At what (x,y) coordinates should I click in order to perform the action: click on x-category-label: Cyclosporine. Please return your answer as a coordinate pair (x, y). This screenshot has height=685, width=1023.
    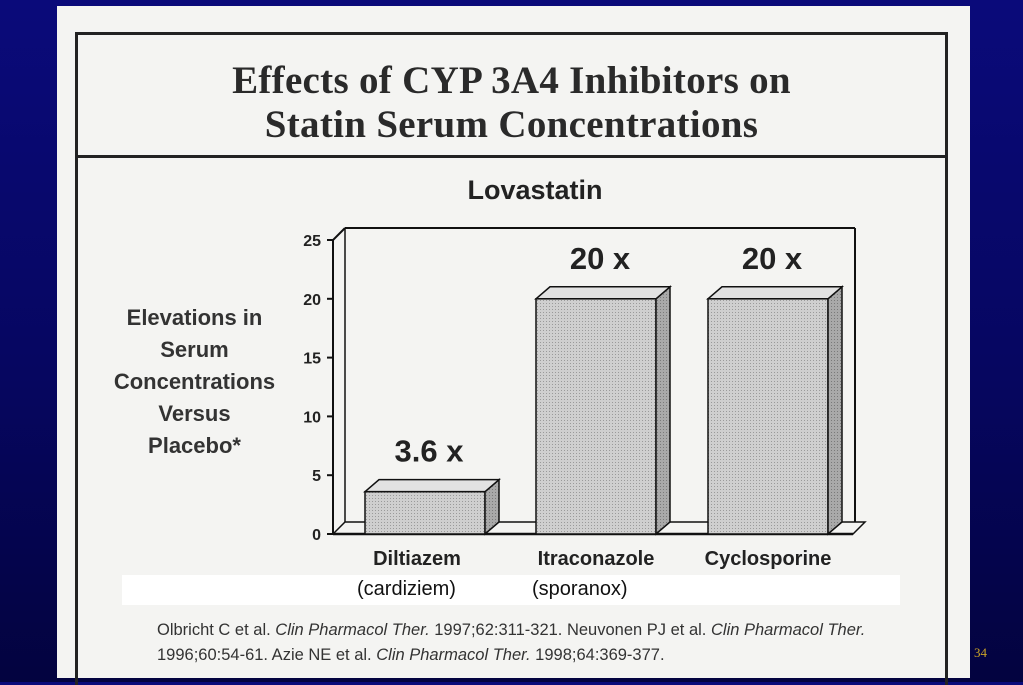
    Looking at the image, I should click on (768, 559).